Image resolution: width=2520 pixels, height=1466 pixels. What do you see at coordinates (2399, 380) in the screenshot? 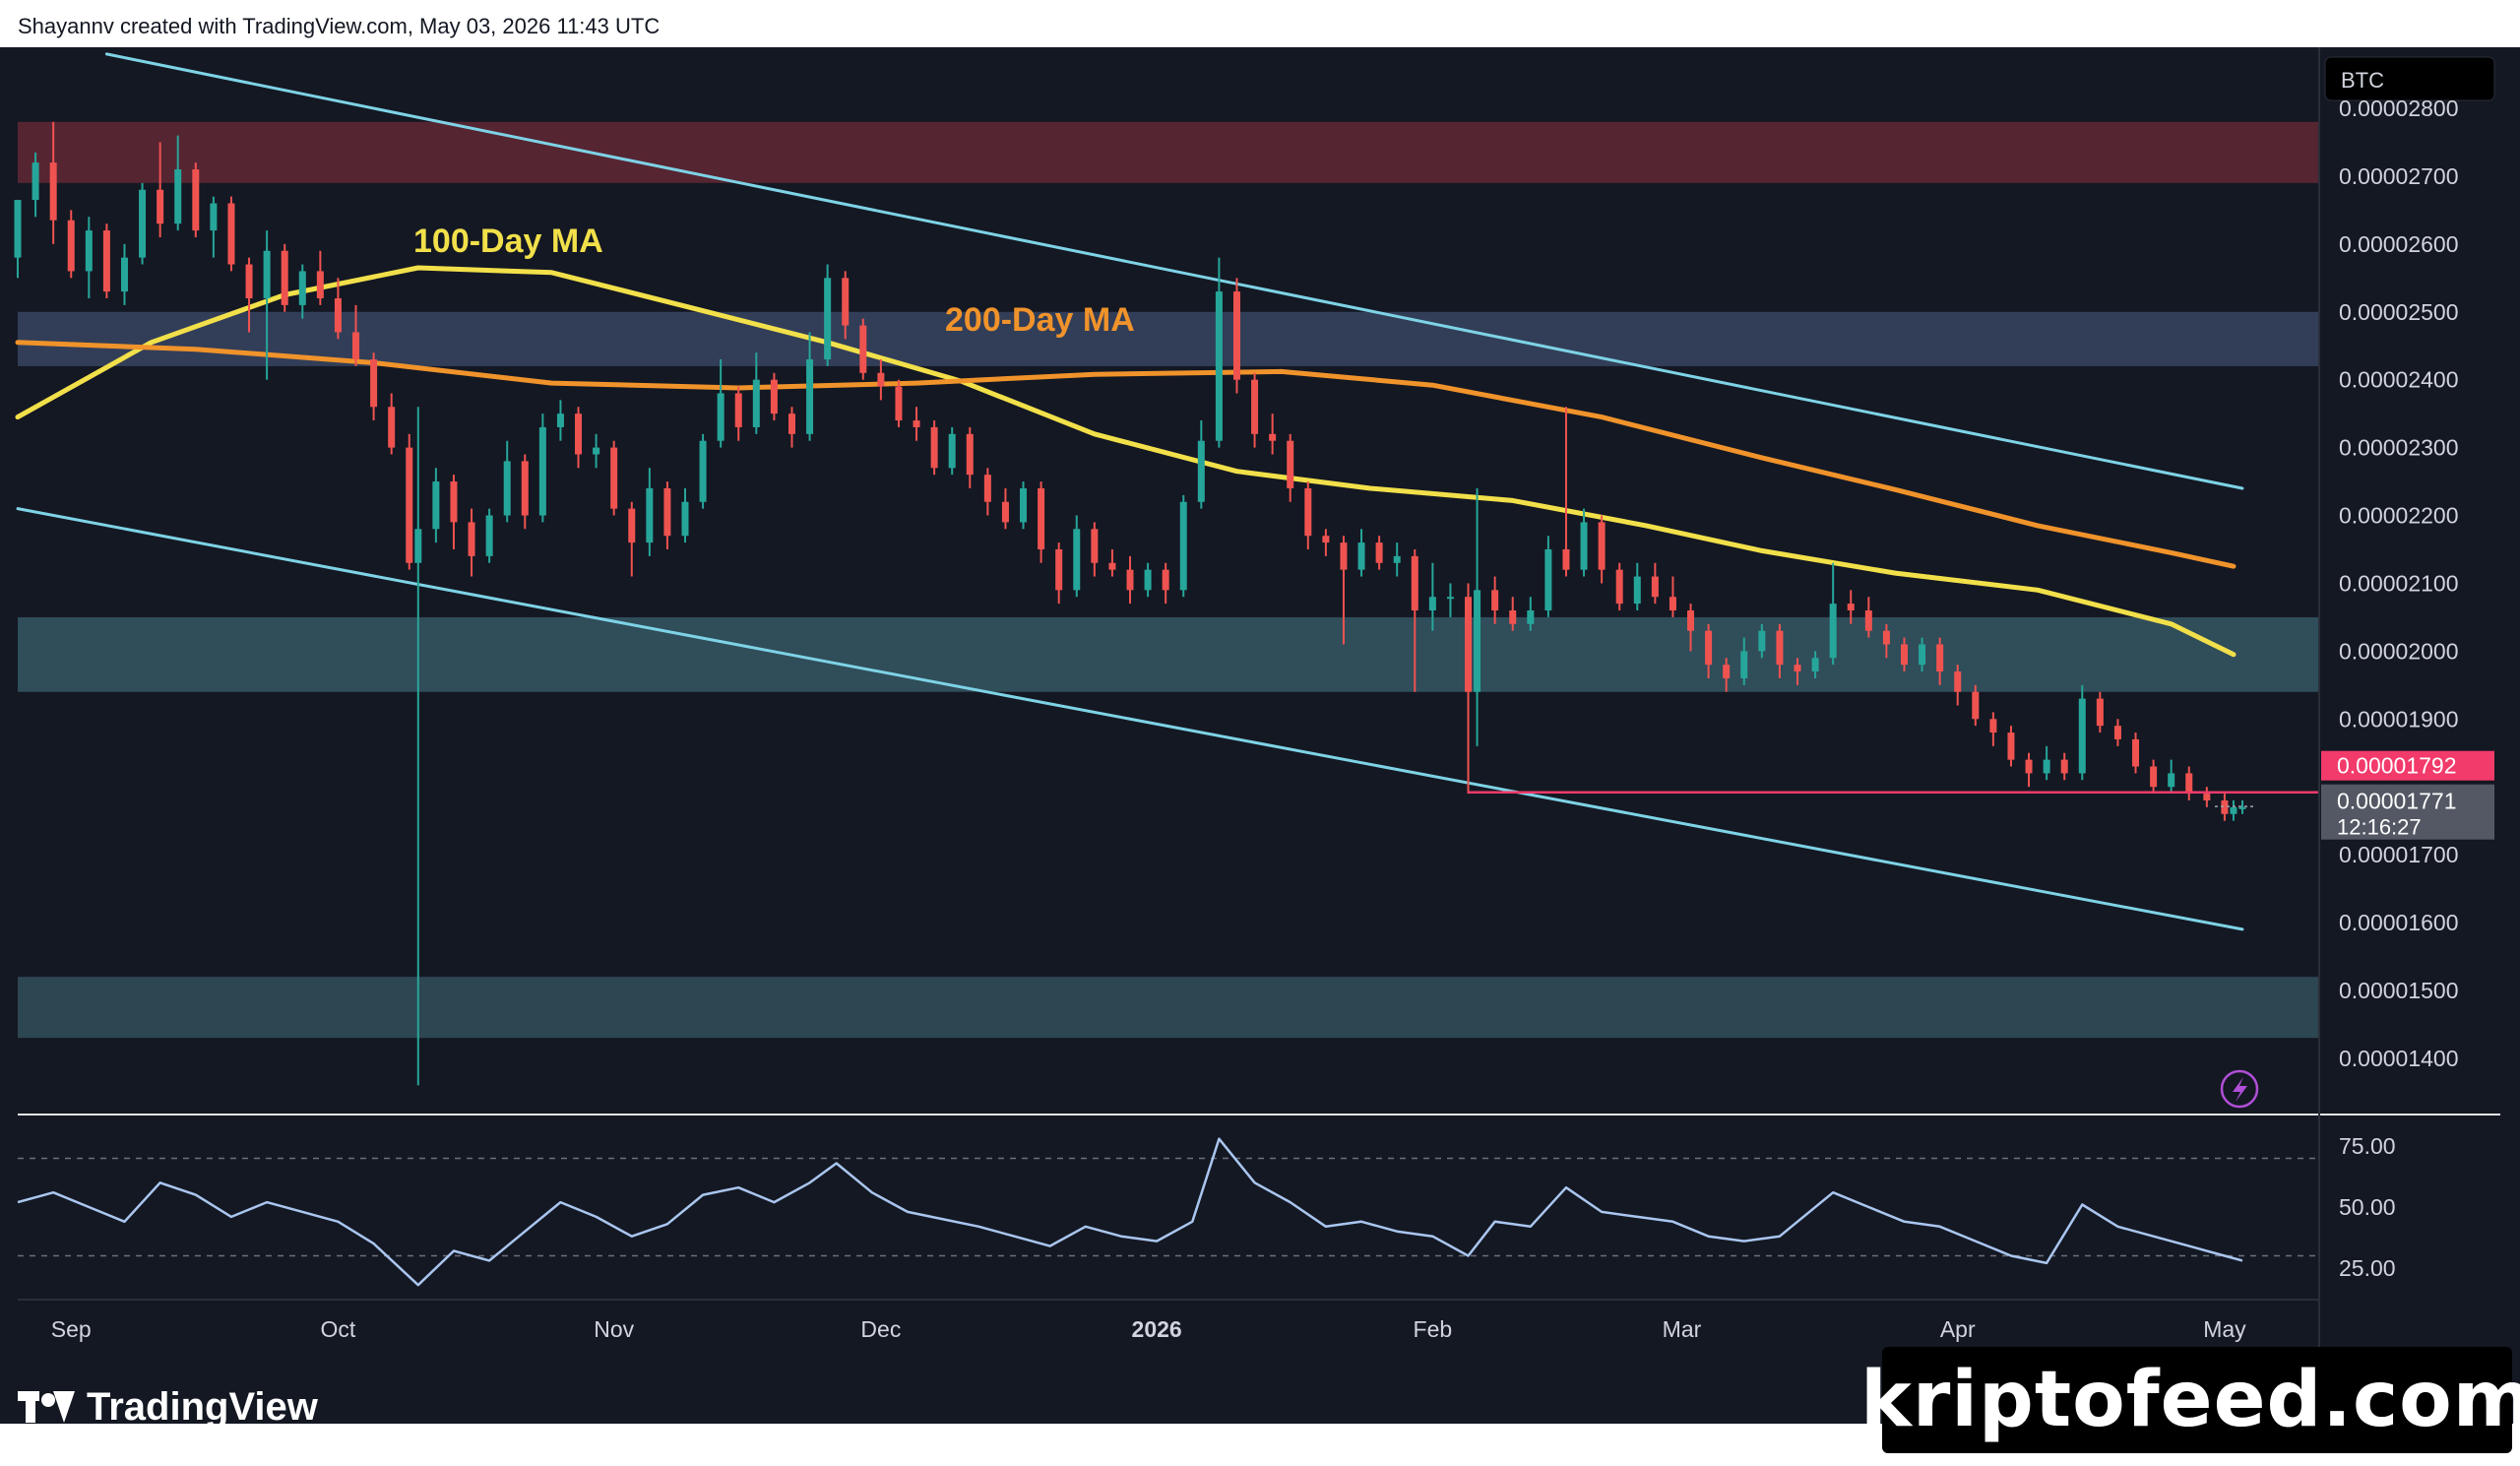
I see `price-tick-4: 0.00002400` at bounding box center [2399, 380].